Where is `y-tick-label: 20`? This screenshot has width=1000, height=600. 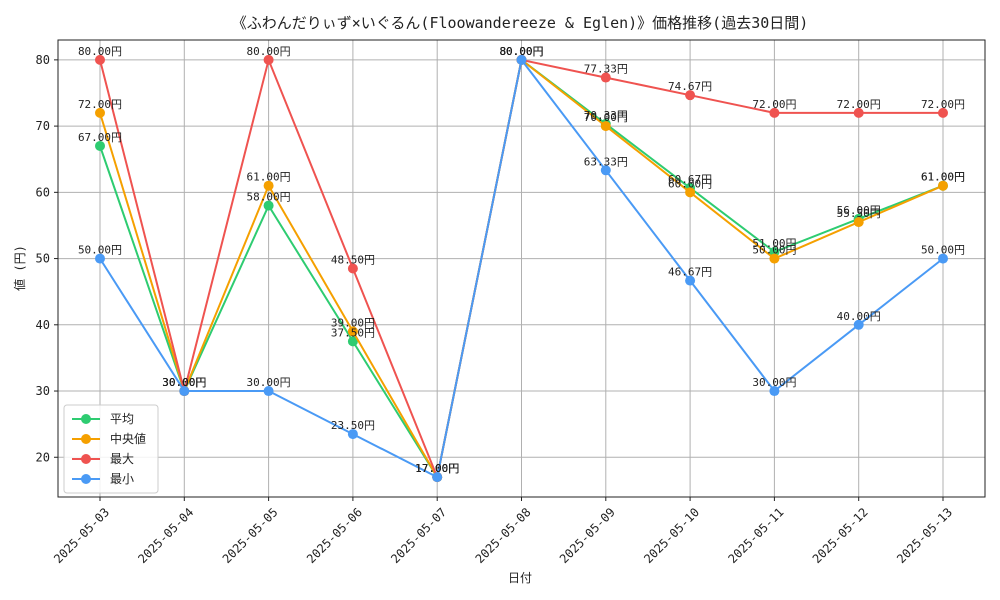 y-tick-label: 20 is located at coordinates (43, 457).